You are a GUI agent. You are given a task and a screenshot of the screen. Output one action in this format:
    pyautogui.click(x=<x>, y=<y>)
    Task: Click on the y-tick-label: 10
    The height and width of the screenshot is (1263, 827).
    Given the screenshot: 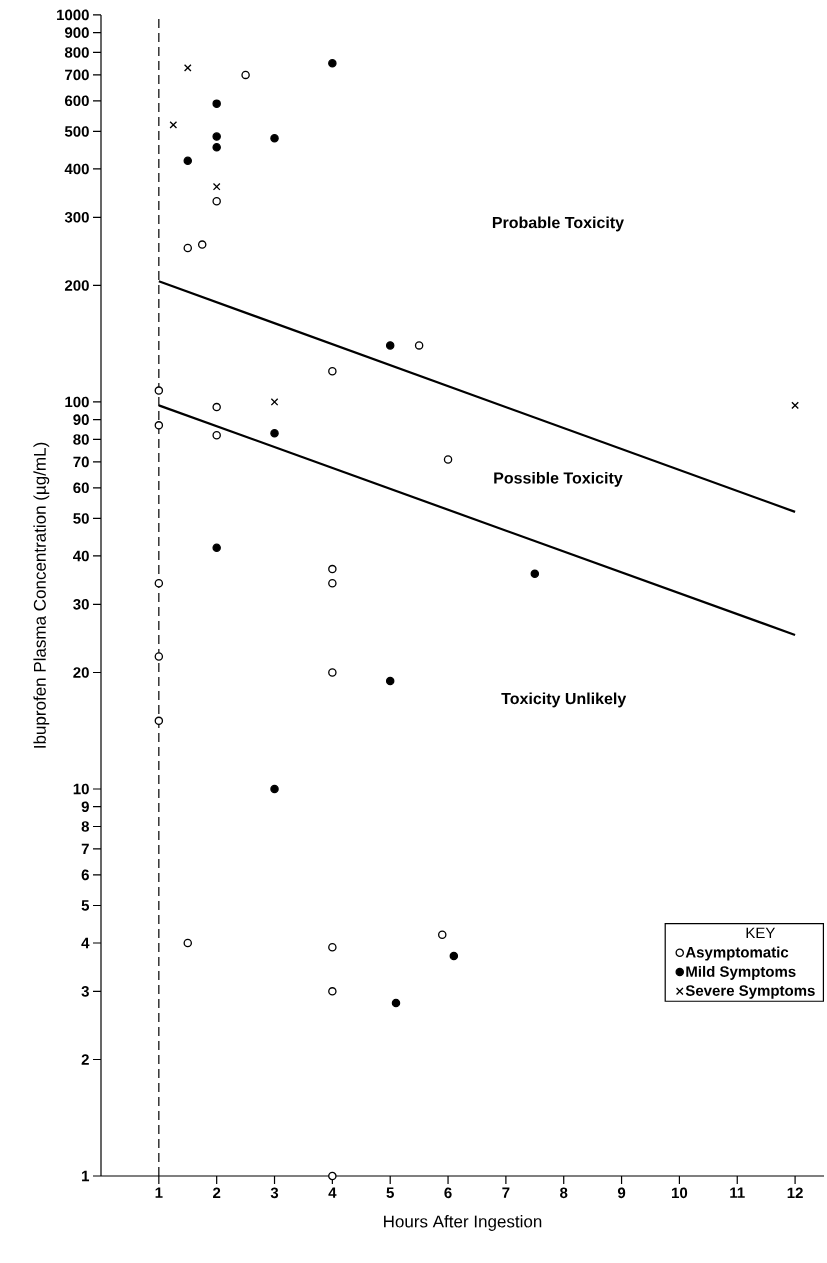 What is the action you would take?
    pyautogui.click(x=81, y=789)
    